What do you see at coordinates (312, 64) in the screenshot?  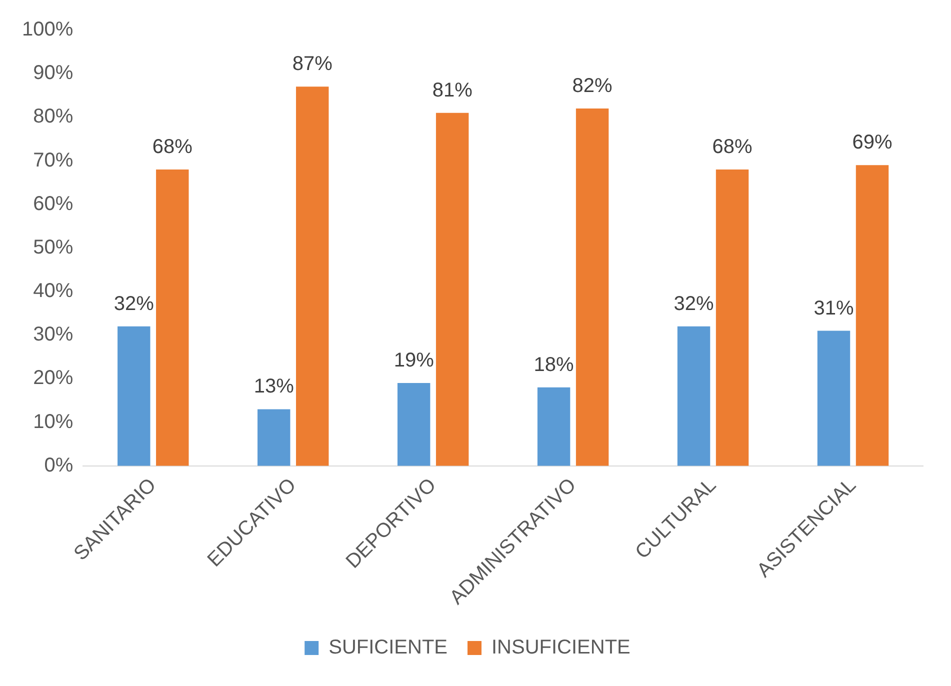 I see `data-label: 87%` at bounding box center [312, 64].